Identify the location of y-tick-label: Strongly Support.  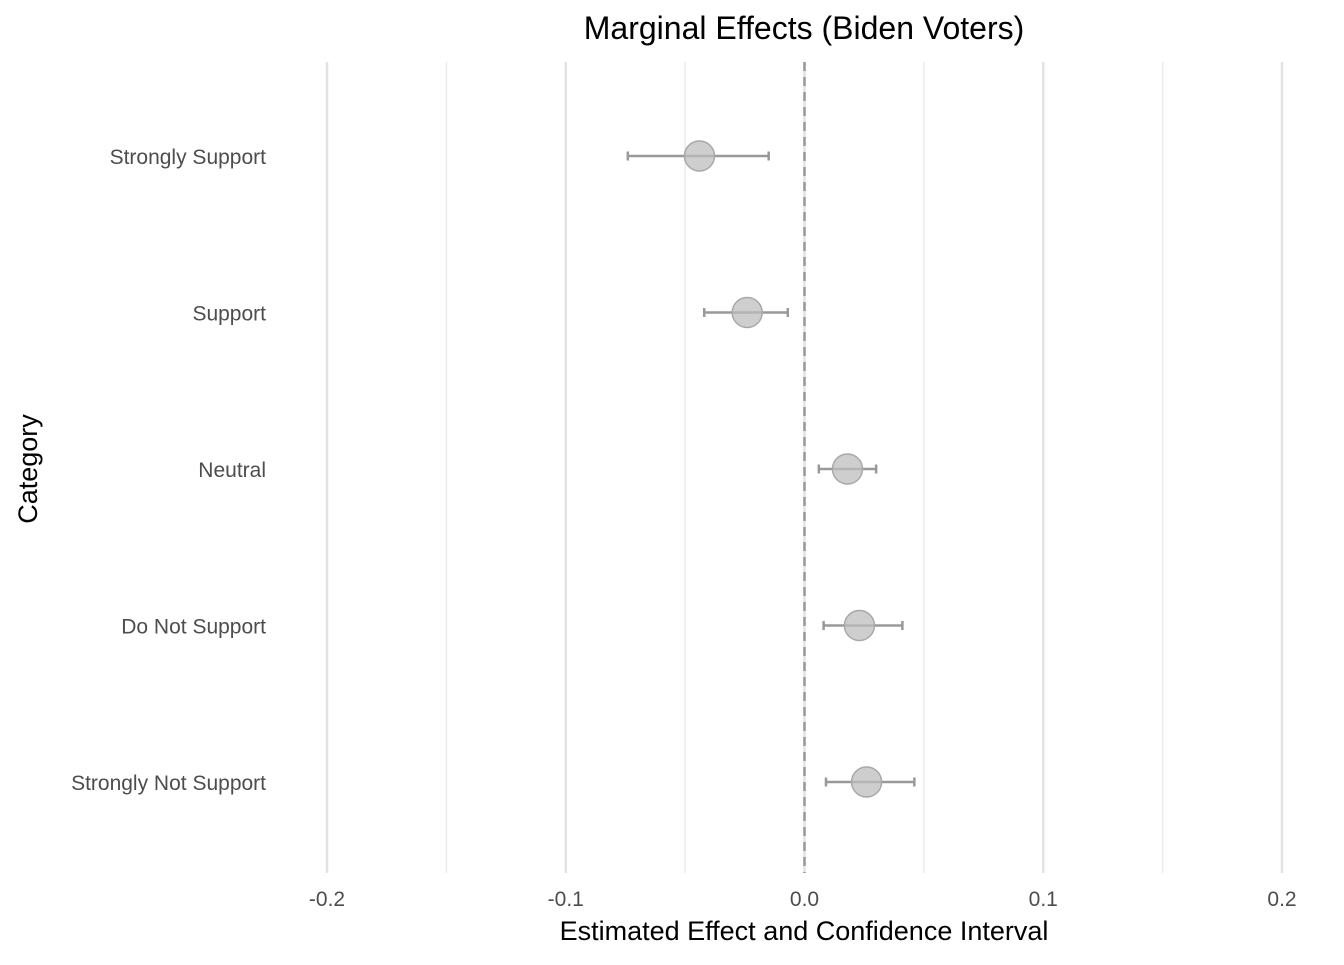
(188, 157).